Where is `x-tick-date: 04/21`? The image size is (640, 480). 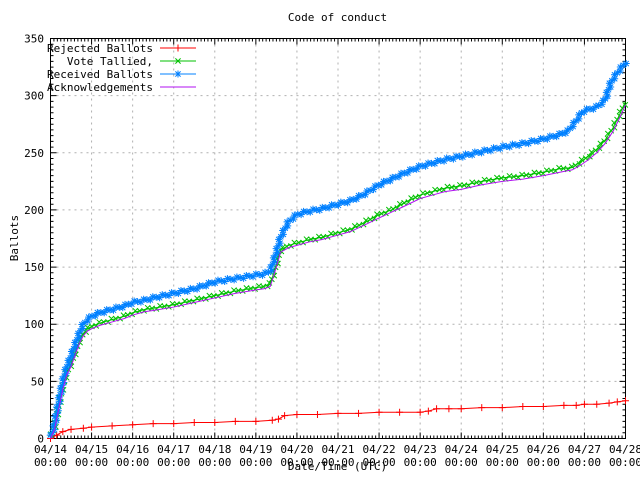
x-tick-date: 04/21 is located at coordinates (337, 449).